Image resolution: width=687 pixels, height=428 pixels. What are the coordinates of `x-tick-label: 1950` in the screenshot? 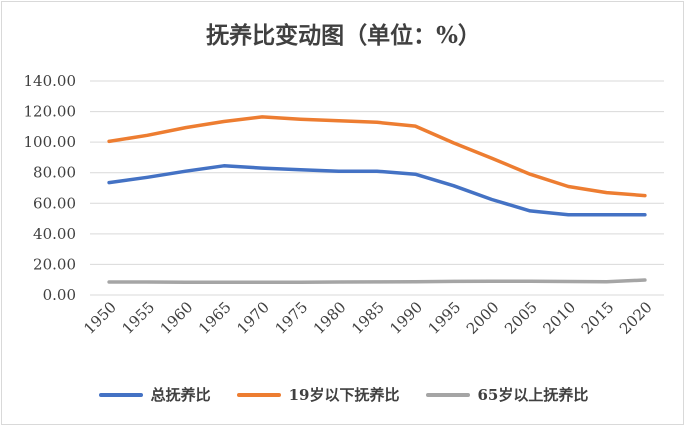 It's located at (100, 318).